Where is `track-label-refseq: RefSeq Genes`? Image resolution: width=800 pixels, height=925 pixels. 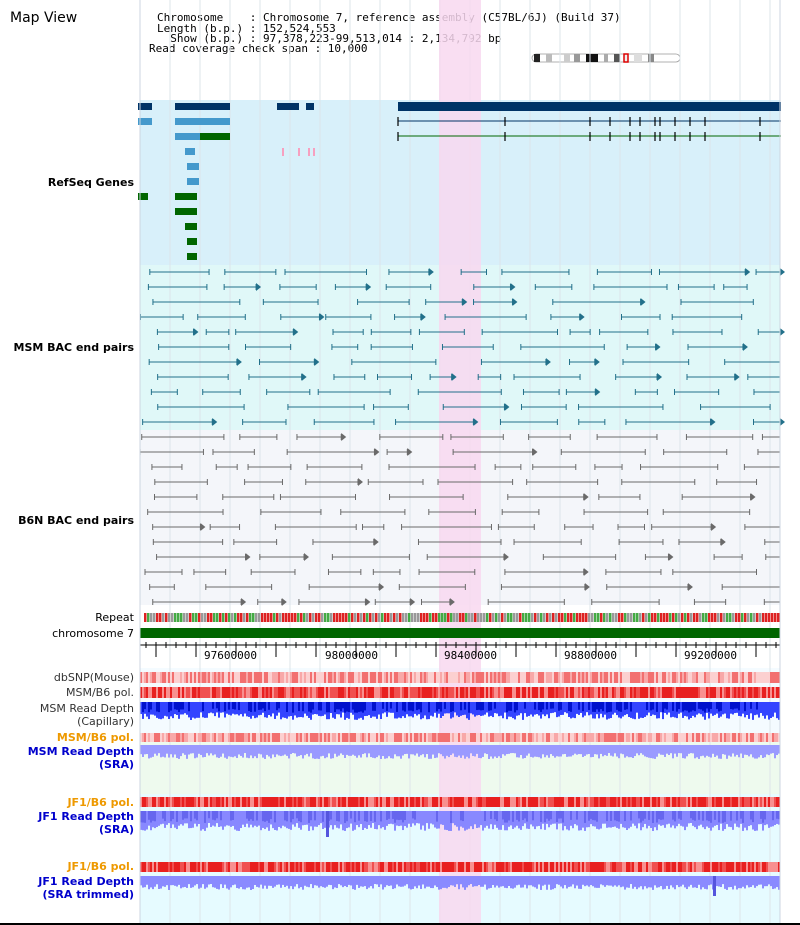
track-label-refseq: RefSeq Genes is located at coordinates (90, 182).